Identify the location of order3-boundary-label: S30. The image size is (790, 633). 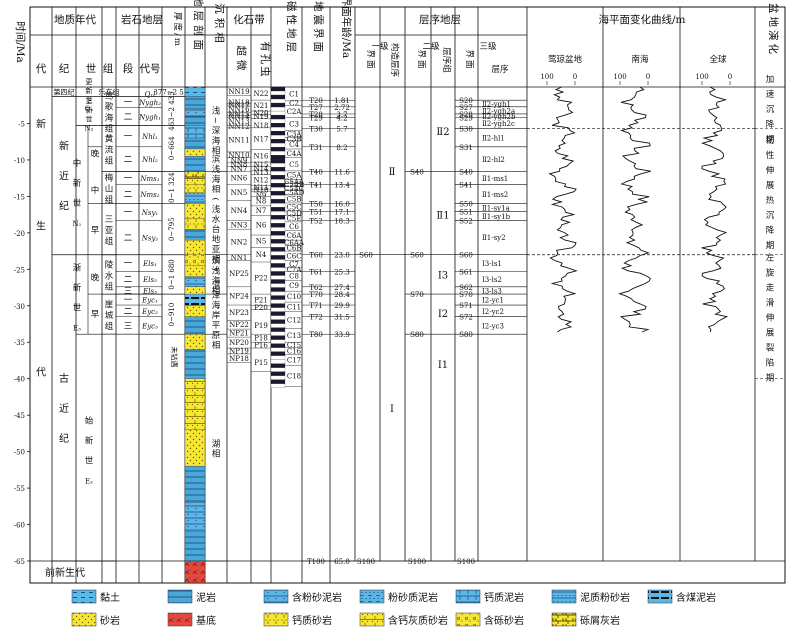
(466, 130).